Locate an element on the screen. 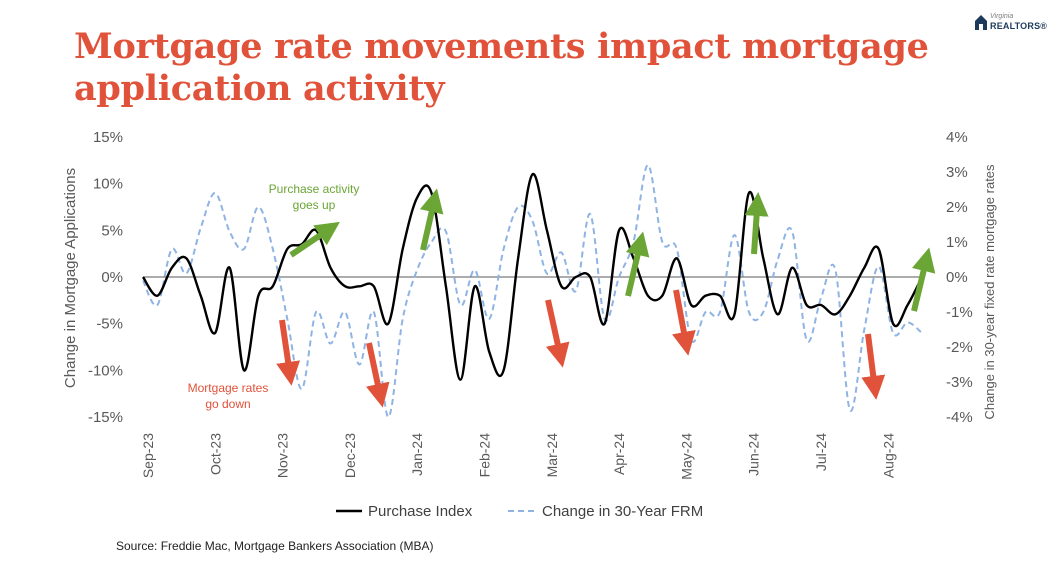 This screenshot has height=571, width=1056. realtors-logo: Virginia REALTORS® is located at coordinates (1011, 26).